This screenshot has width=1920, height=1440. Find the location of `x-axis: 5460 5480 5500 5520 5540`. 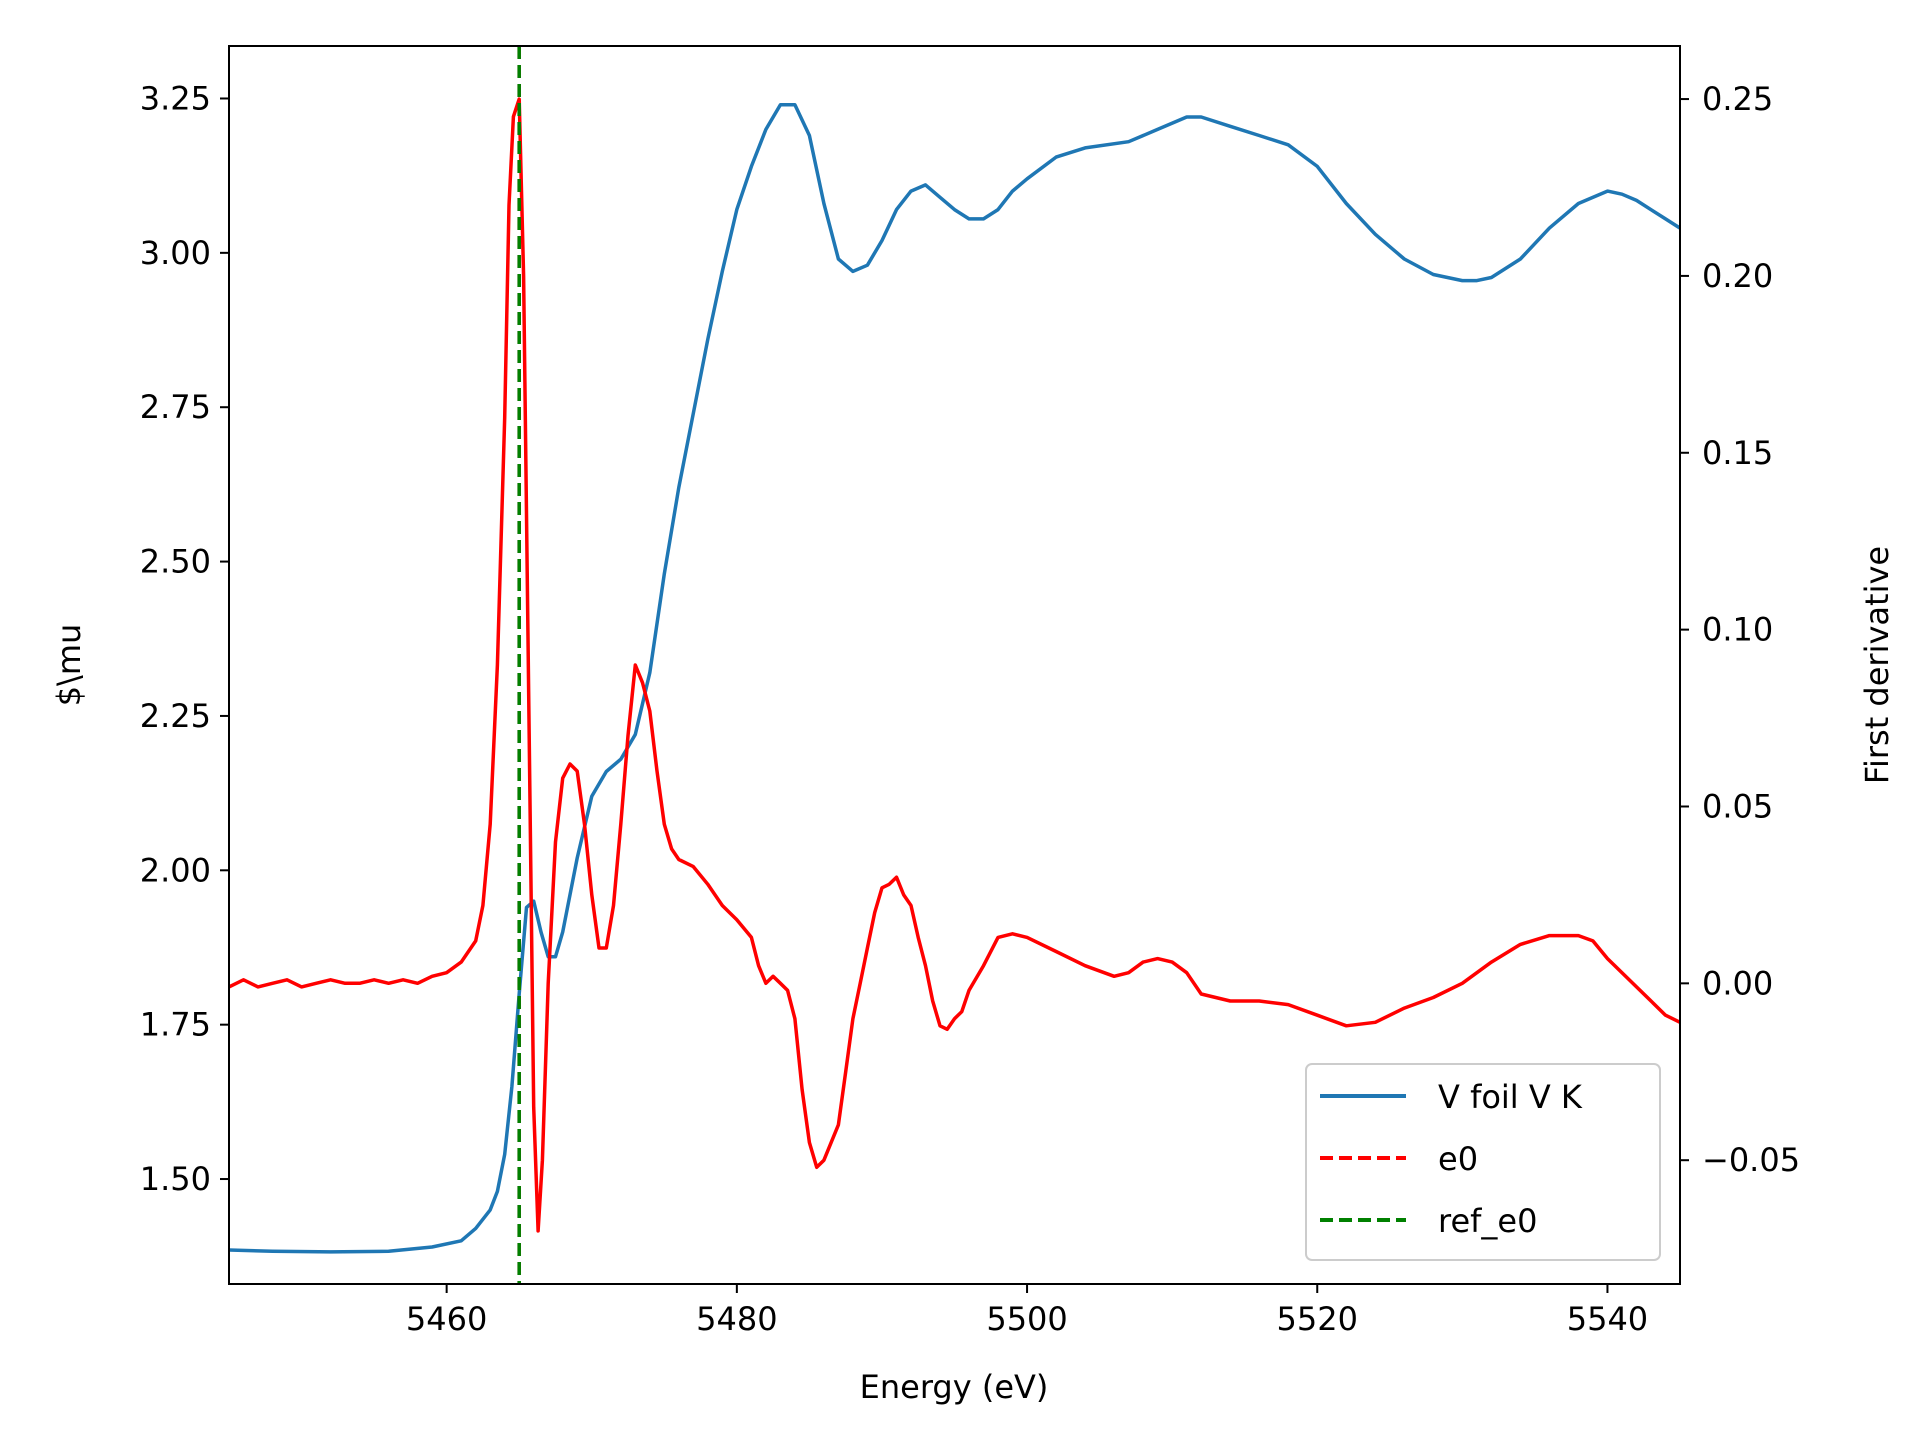

x-axis: 5460 5480 5500 5520 5540 is located at coordinates (1027, 1311).